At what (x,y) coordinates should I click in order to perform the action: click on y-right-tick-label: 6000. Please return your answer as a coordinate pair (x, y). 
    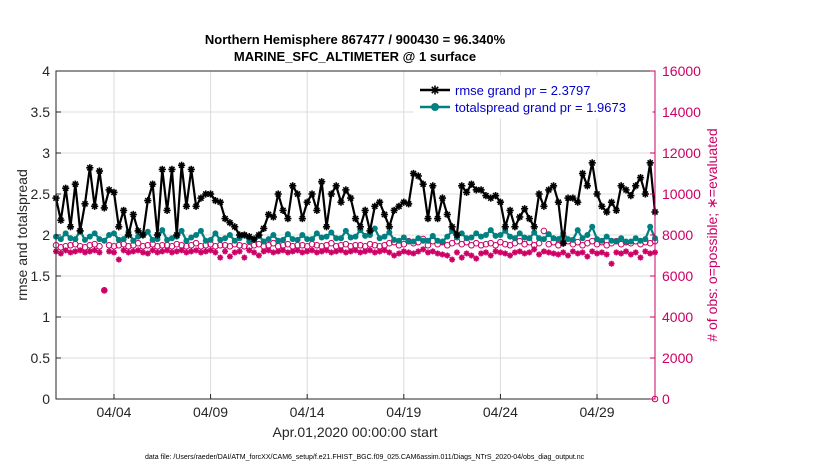
    Looking at the image, I should click on (677, 276).